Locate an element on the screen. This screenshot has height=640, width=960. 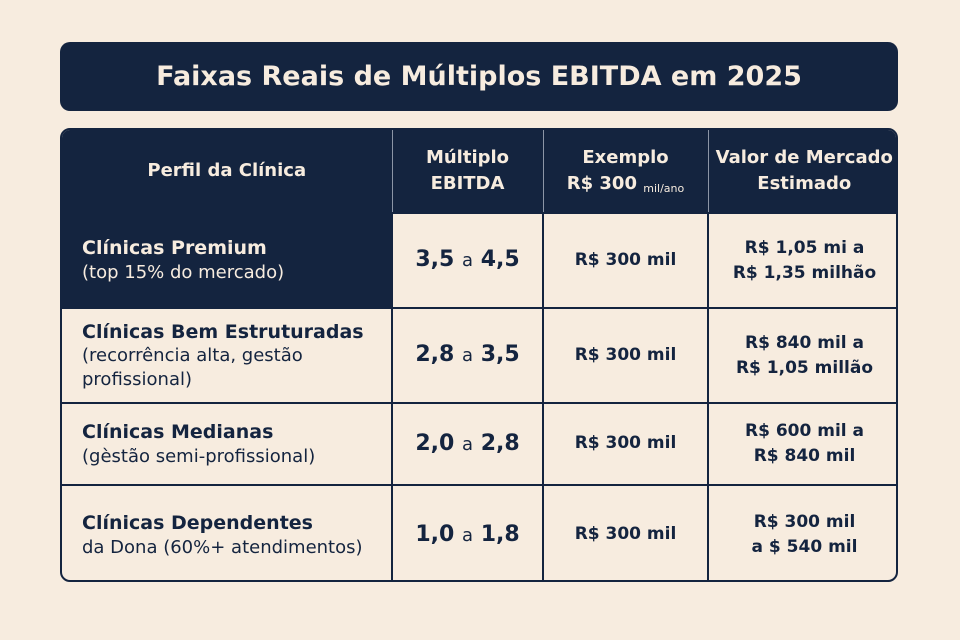
header-profile: Perfil da Clínica is located at coordinates (227, 172).